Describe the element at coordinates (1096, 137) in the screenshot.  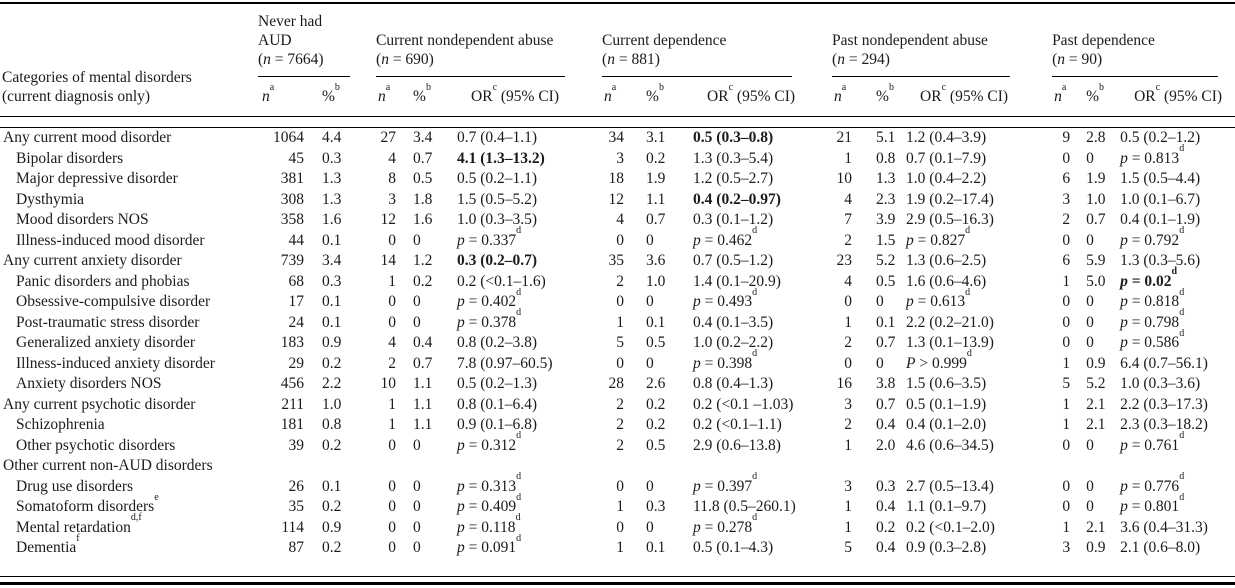
I see `cell-pct: 2.8` at that location.